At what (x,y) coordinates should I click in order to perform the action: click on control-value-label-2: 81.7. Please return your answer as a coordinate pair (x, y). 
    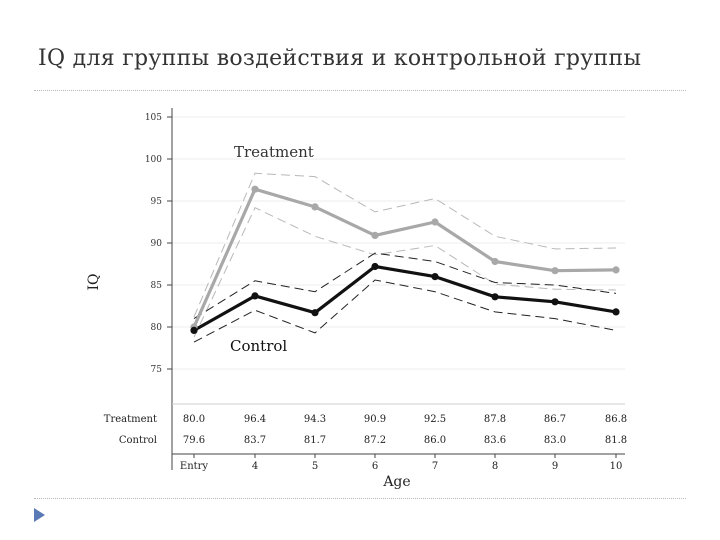
    Looking at the image, I should click on (315, 440).